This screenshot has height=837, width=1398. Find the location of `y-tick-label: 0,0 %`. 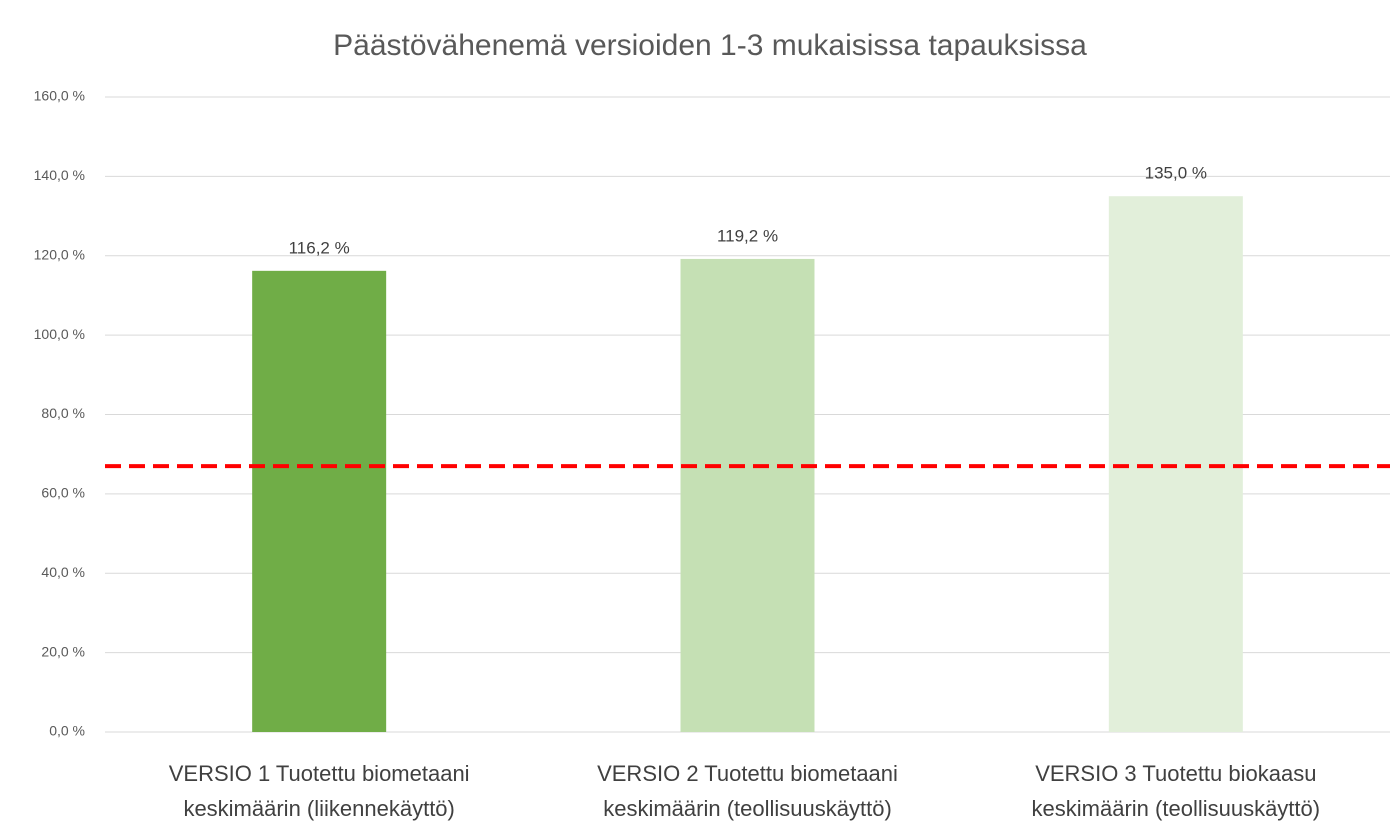

y-tick-label: 0,0 % is located at coordinates (67, 731).